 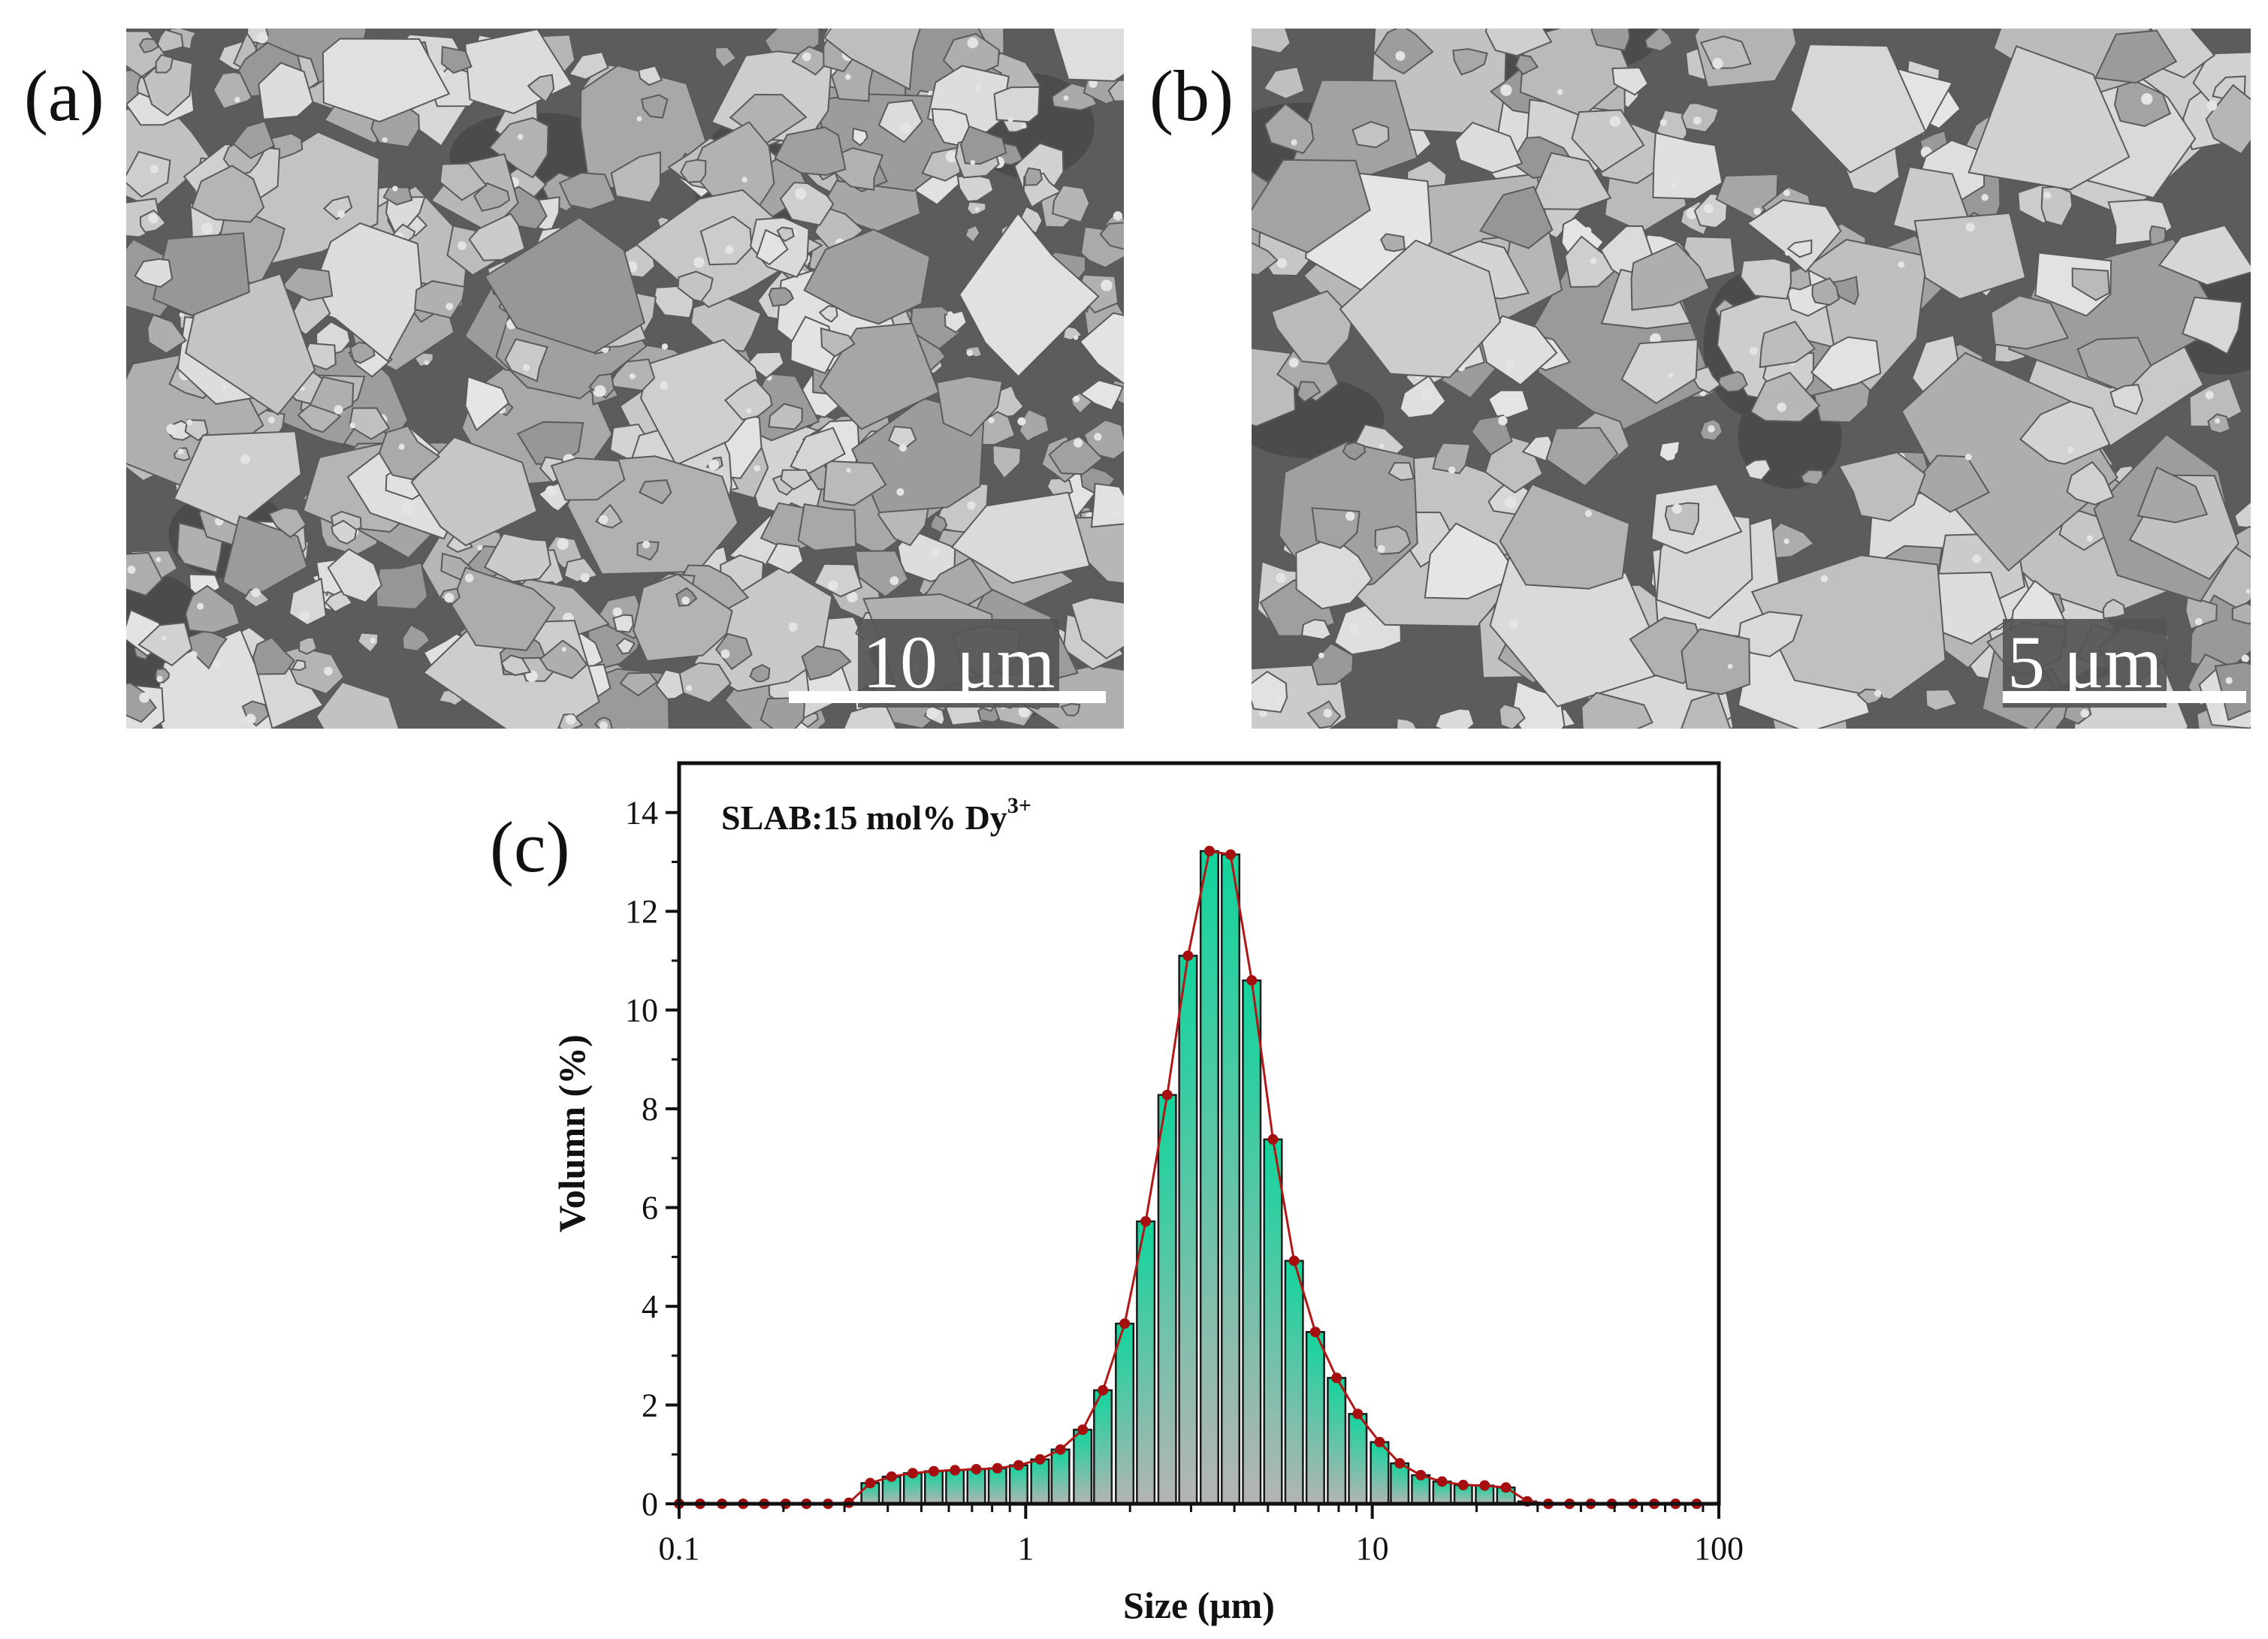 What do you see at coordinates (1199, 1605) in the screenshot?
I see `x-axis-label: Size (μm)` at bounding box center [1199, 1605].